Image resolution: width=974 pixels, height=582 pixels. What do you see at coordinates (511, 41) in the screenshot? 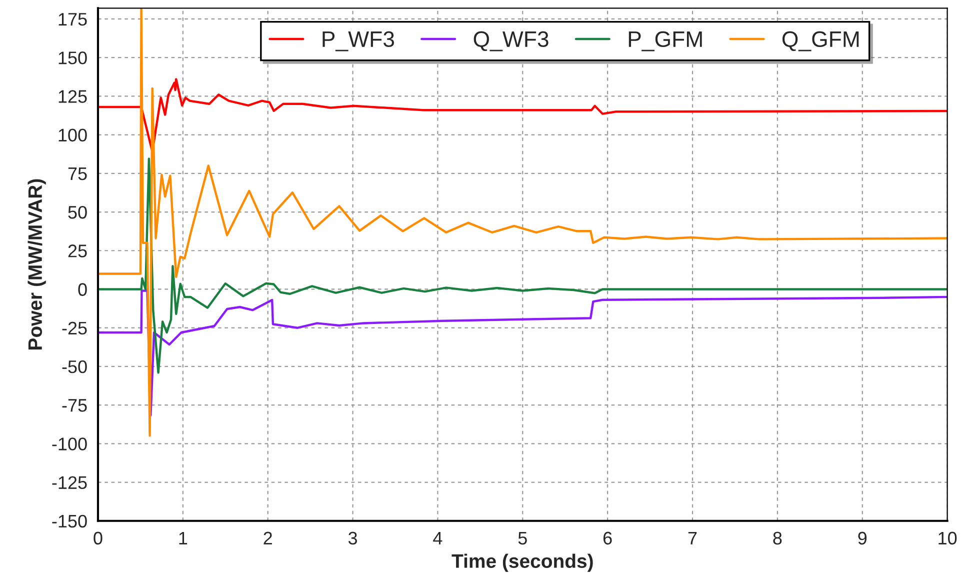
I see `legend-label: Q_WF3` at bounding box center [511, 41].